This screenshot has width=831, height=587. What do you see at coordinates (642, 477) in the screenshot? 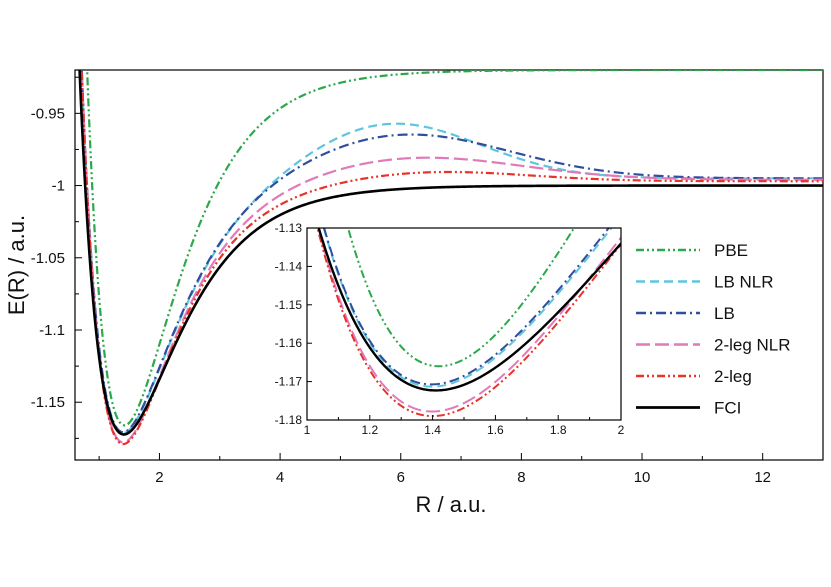
I see `x-tick-label: 10` at bounding box center [642, 477].